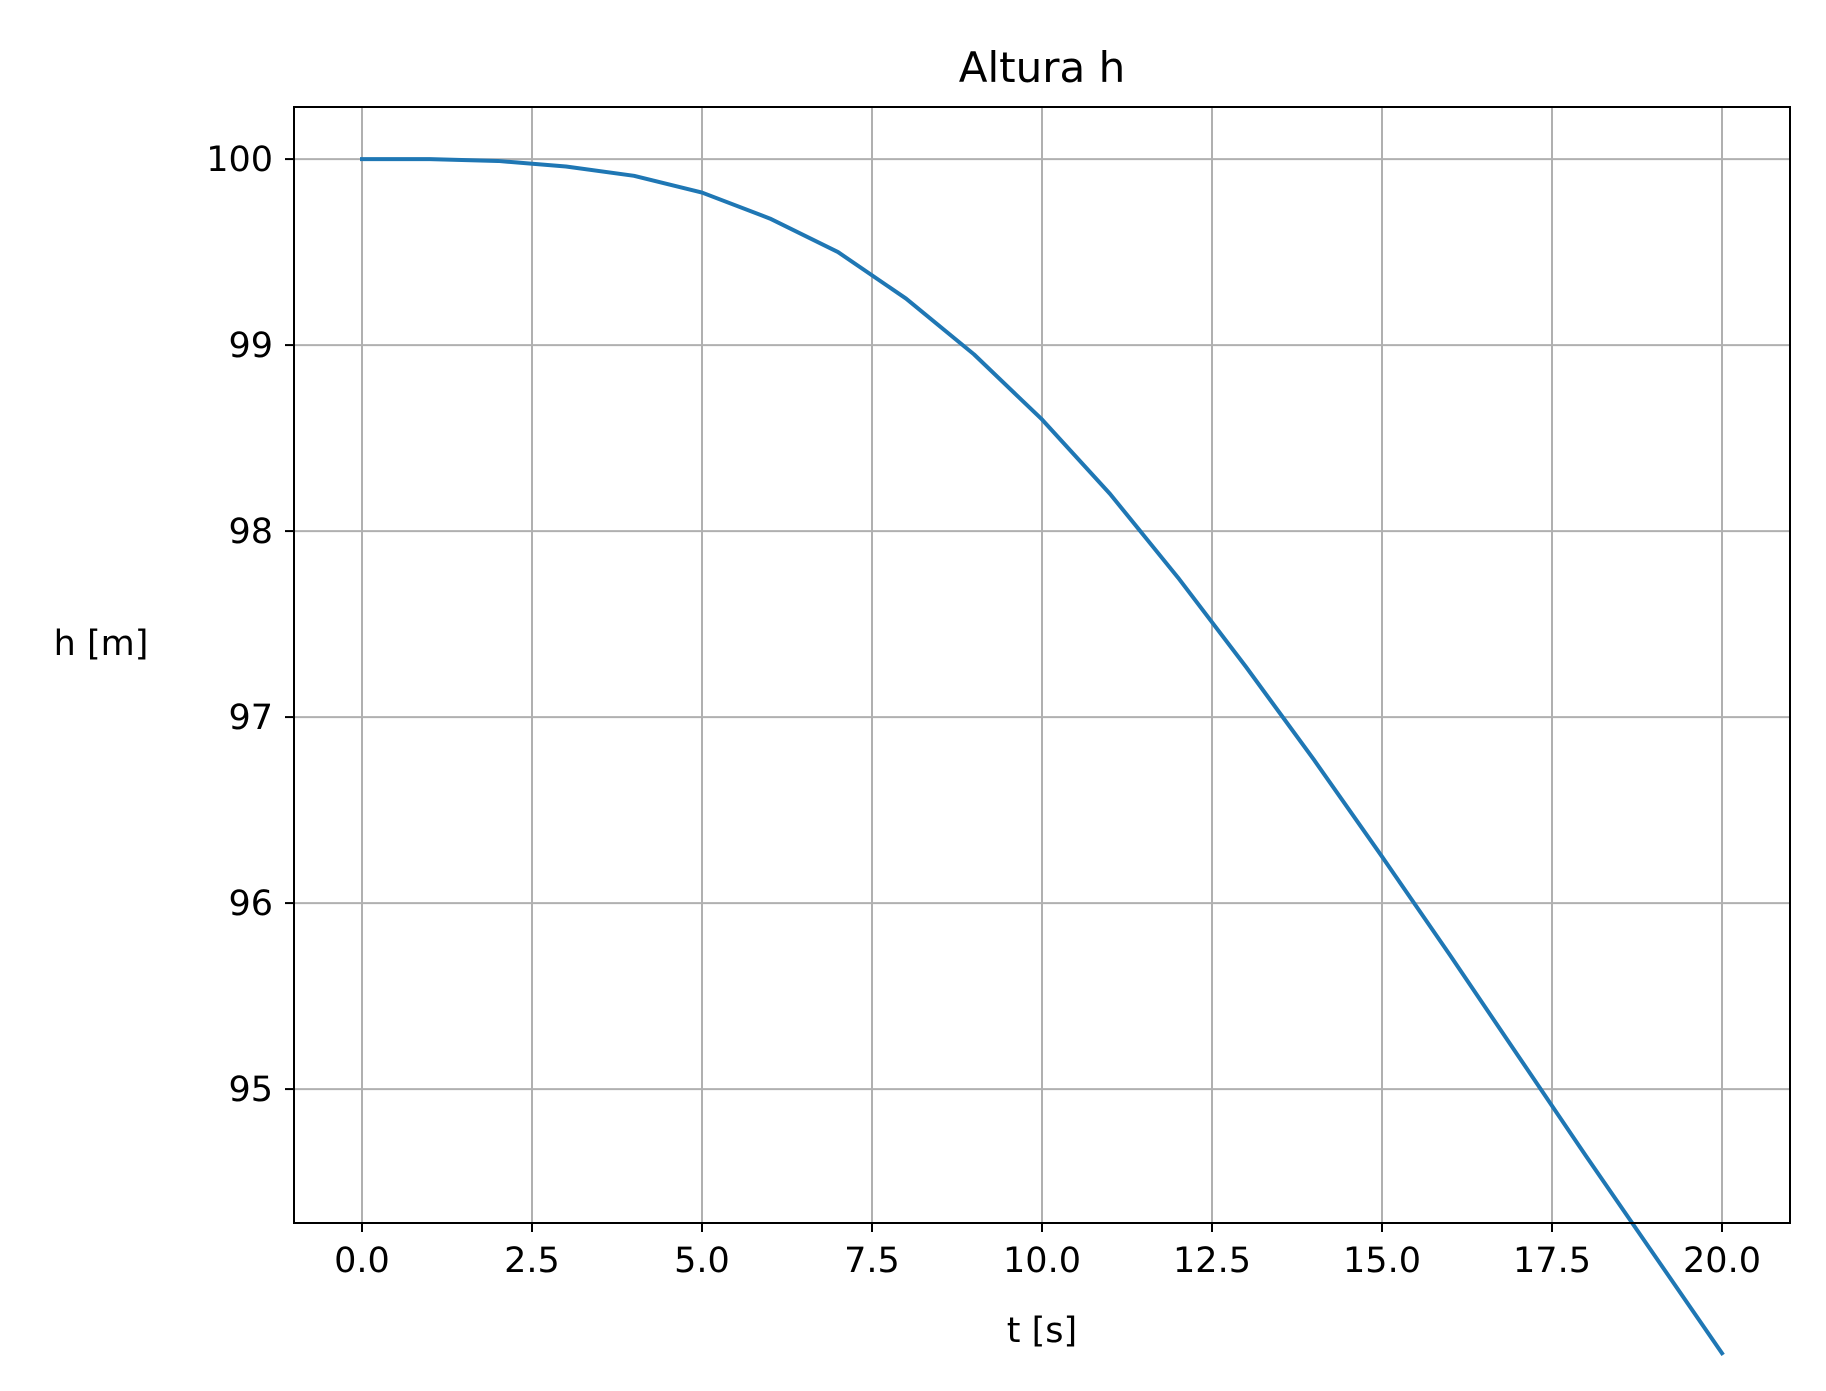  Describe the element at coordinates (101, 644) in the screenshot. I see `y-axis-label: h [m]` at that location.